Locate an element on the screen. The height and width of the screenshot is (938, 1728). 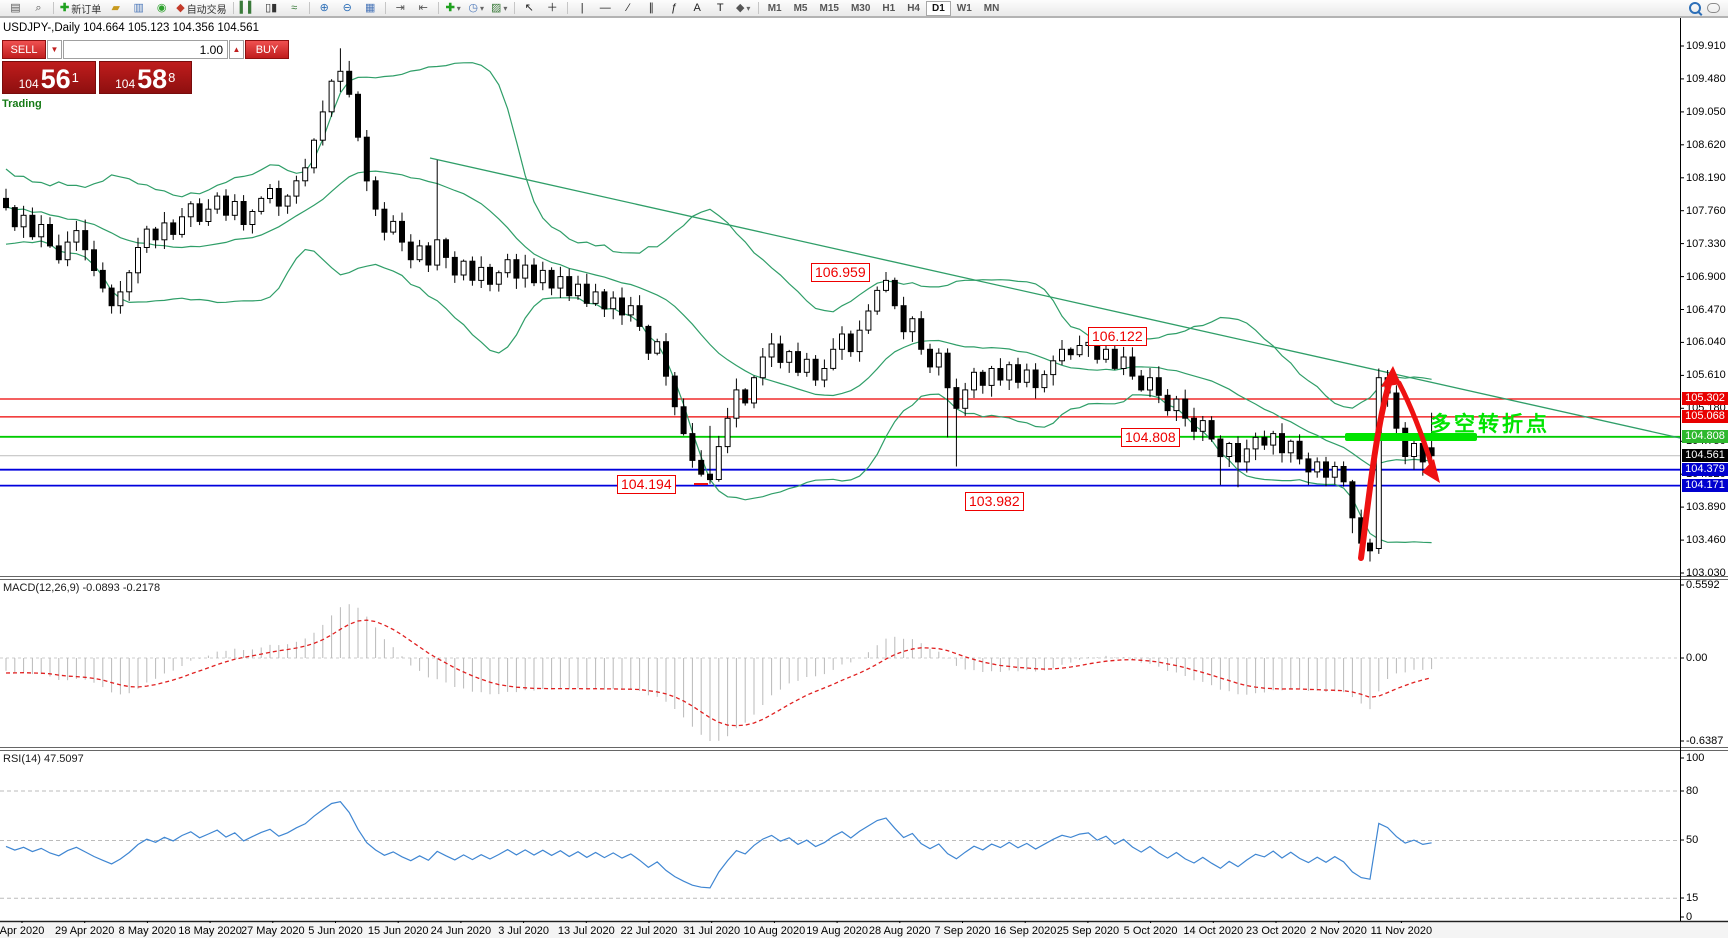
crosshair-icon: ＋ is located at coordinates (552, 7).